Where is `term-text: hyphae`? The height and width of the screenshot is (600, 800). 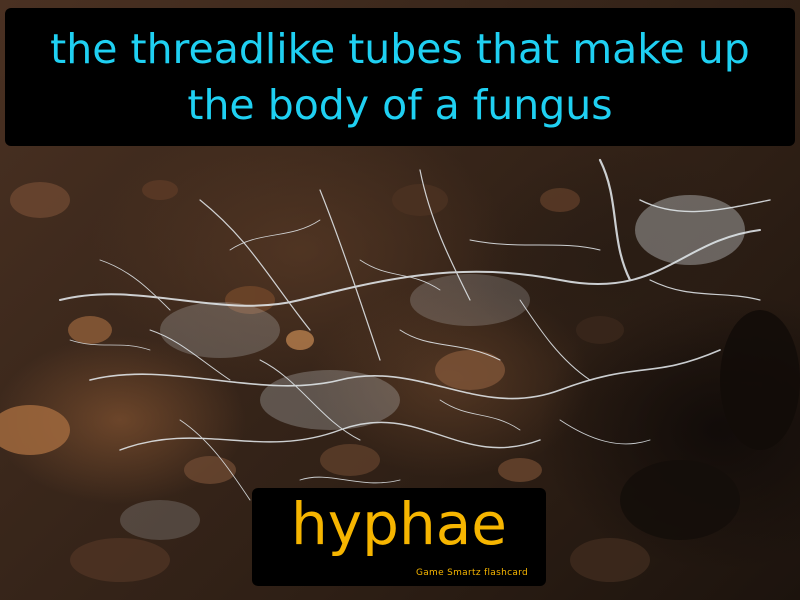 term-text: hyphae is located at coordinates (399, 524).